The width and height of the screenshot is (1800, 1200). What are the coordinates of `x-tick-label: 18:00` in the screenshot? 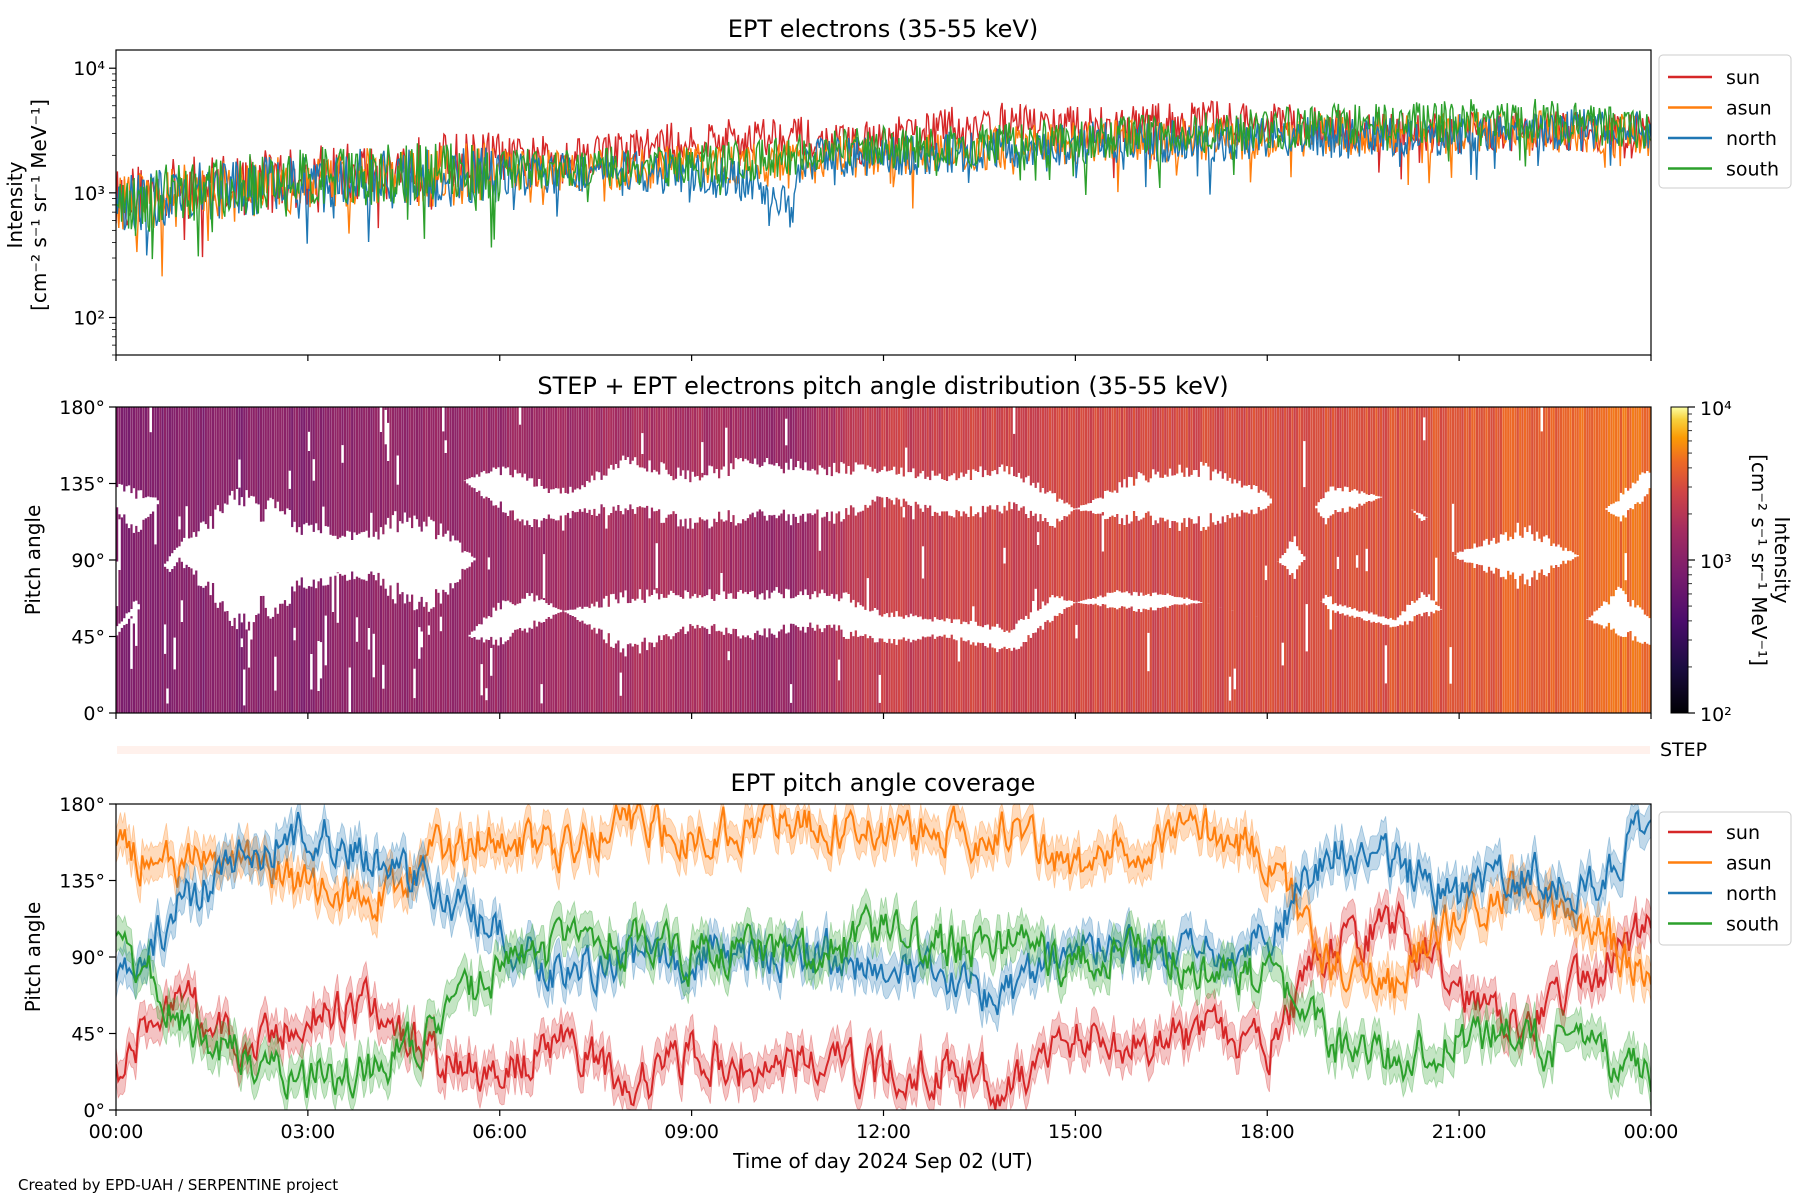 It's located at (1267, 1132).